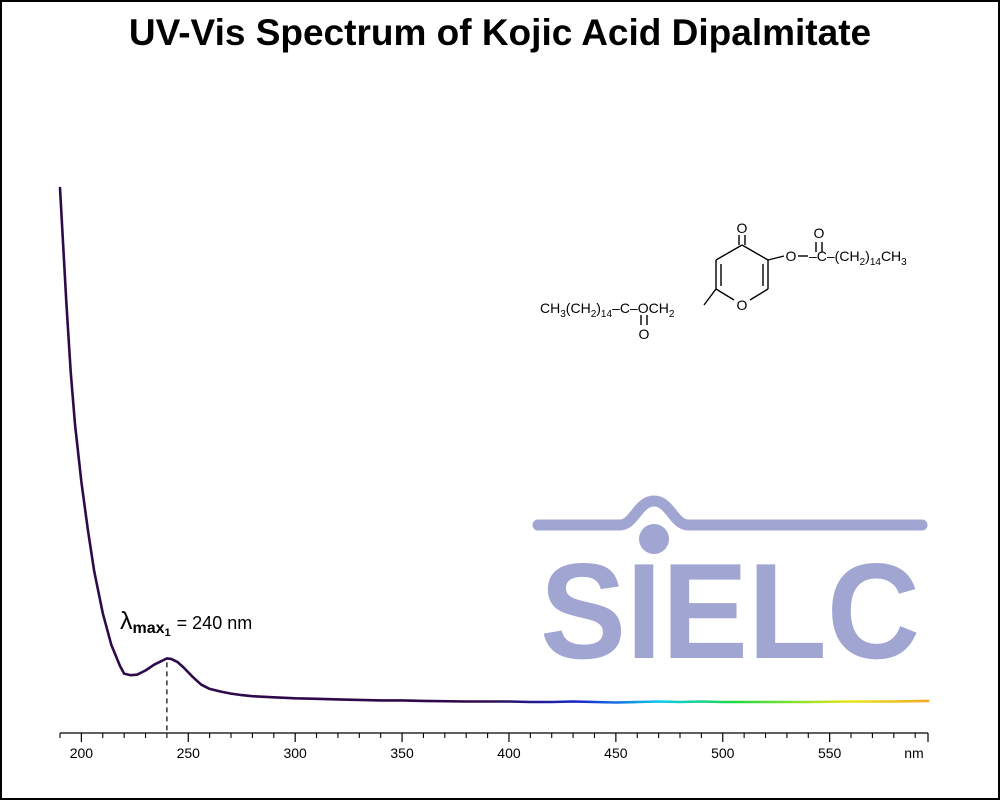  I want to click on x-axis-tick-labels: 200 250 300 350 400 450 500 550, so click(456, 753).